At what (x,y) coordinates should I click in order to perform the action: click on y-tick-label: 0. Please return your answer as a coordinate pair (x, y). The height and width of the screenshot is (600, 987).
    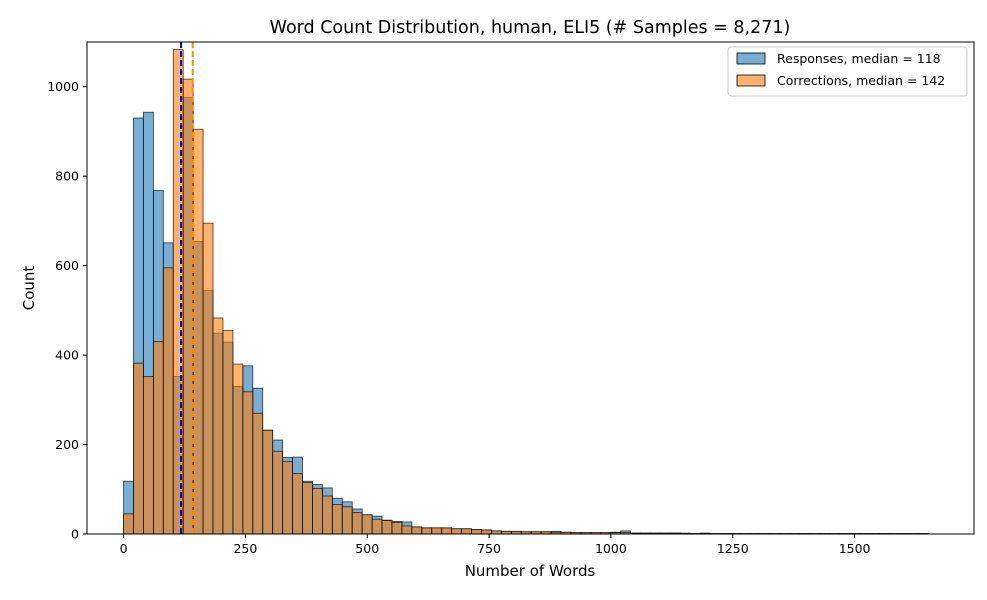
    Looking at the image, I should click on (75, 534).